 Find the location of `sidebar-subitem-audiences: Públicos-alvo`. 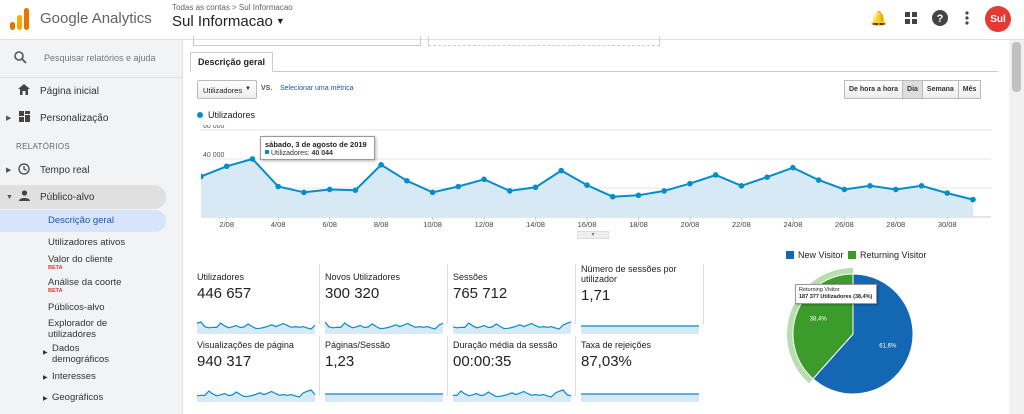

sidebar-subitem-audiences: Públicos-alvo is located at coordinates (76, 307).